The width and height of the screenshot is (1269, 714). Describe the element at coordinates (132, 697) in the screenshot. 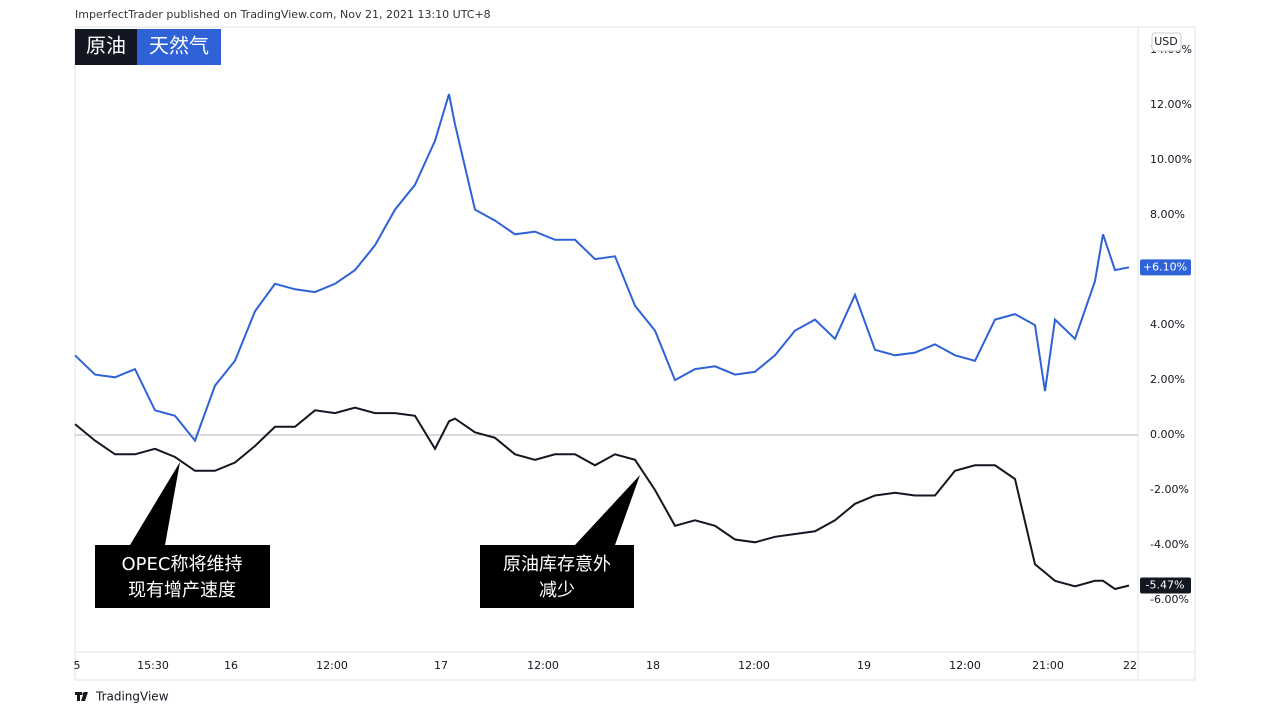

I see `footer: TradingView` at that location.